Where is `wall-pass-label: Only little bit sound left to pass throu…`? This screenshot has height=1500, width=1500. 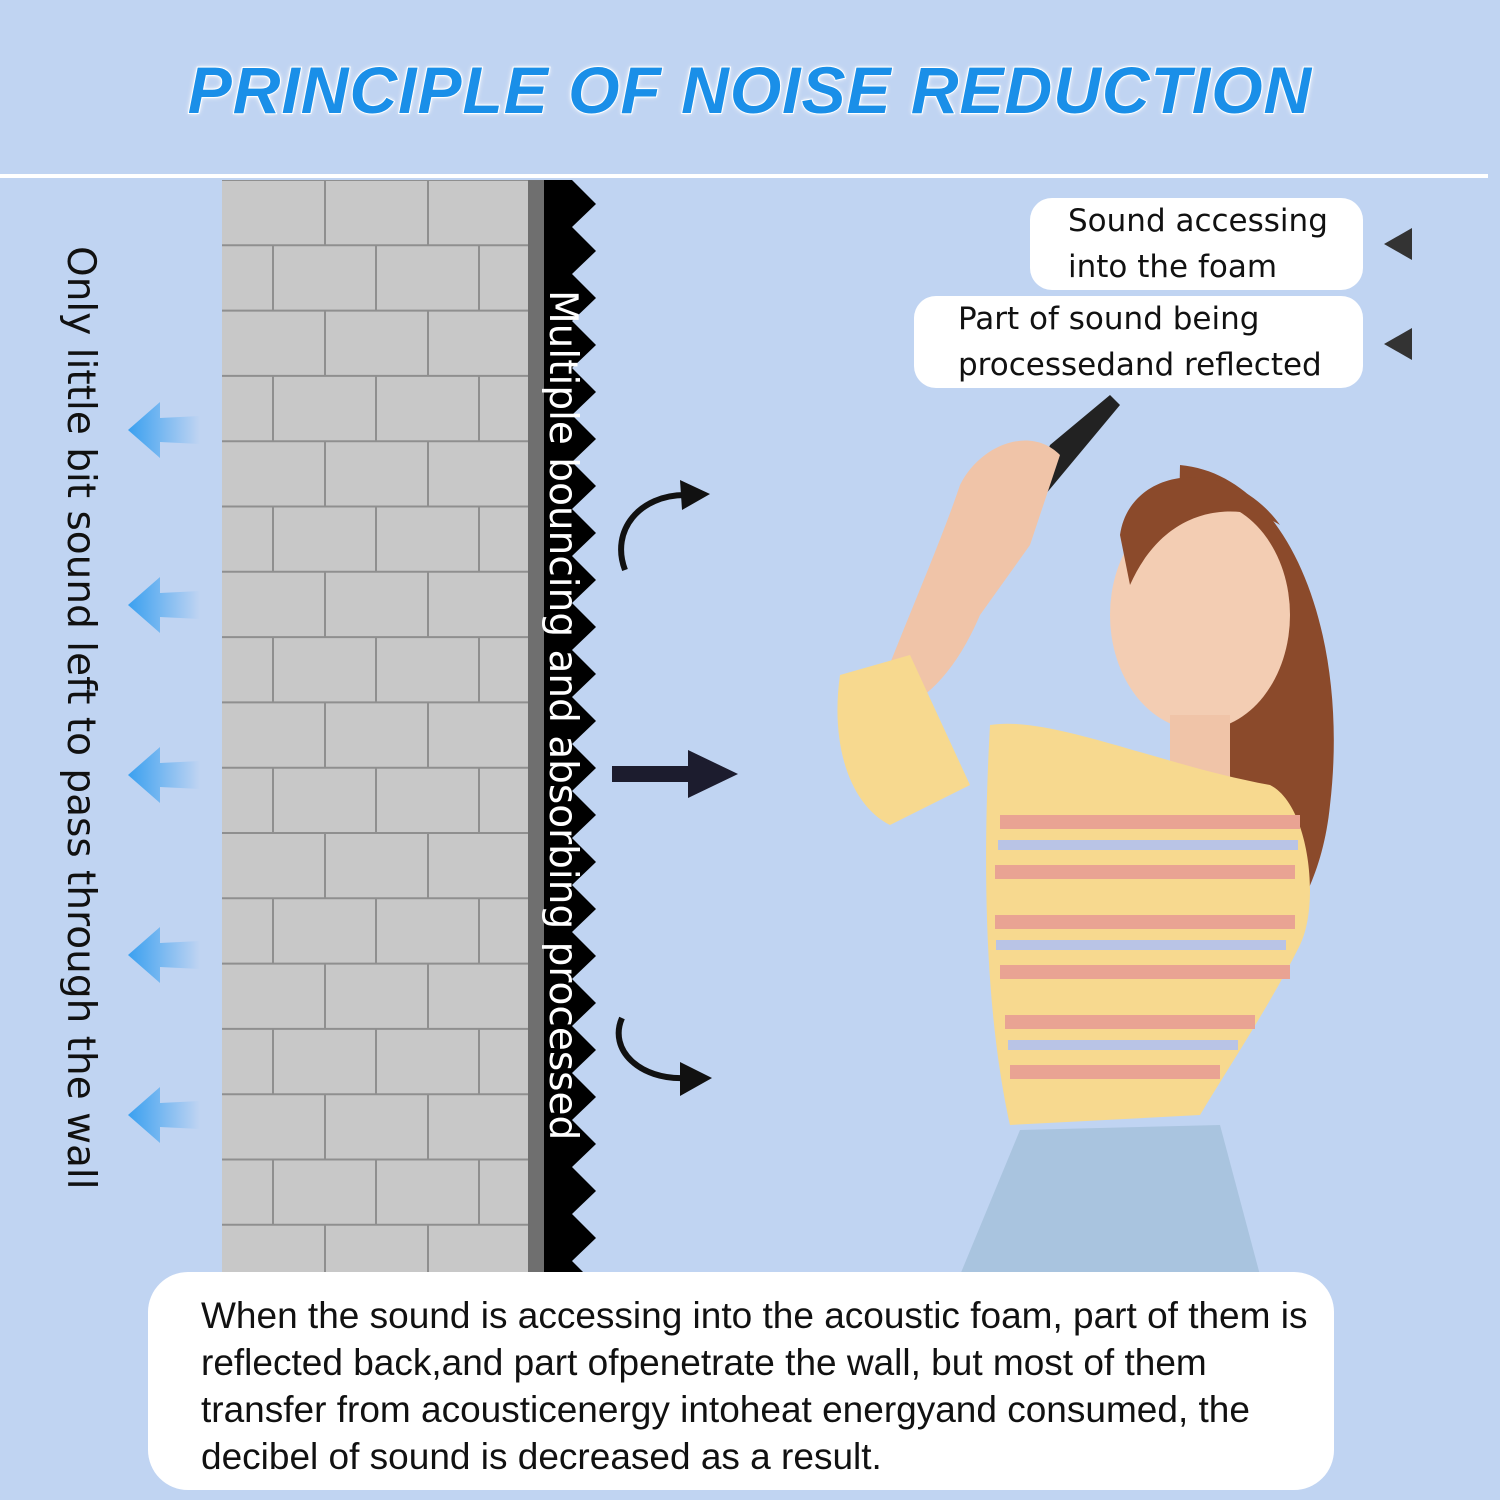
wall-pass-label: Only little bit sound left to pass throu… is located at coordinates (80, 718).